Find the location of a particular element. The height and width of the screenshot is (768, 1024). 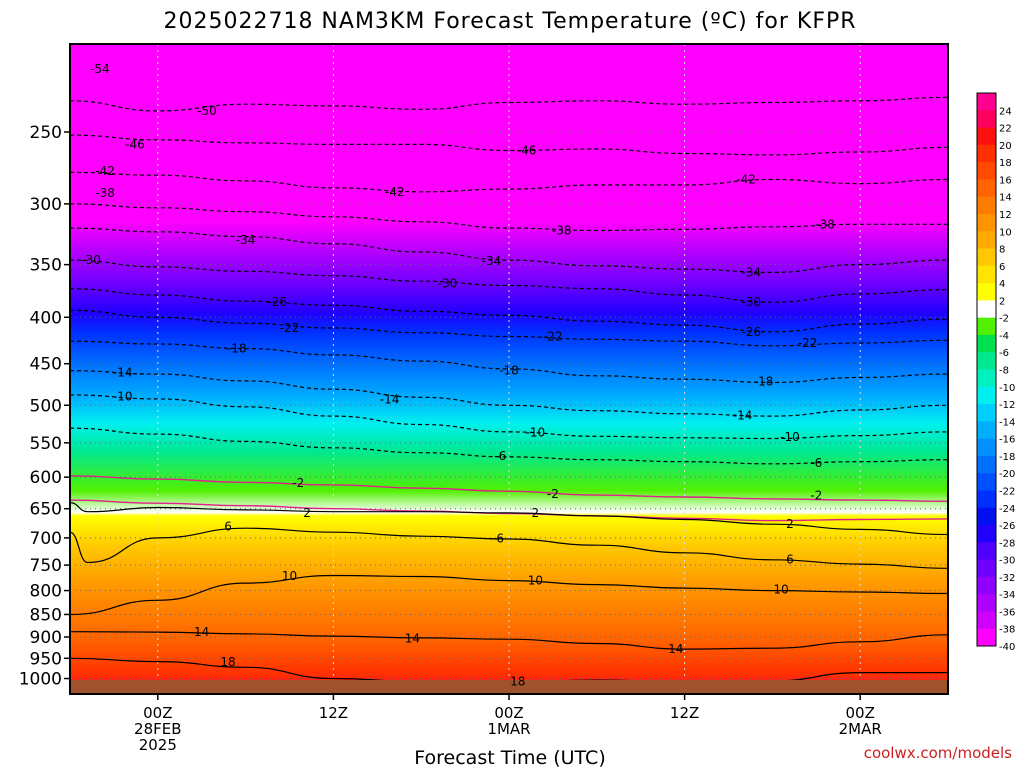

colorbar-label: -4 is located at coordinates (1004, 336).